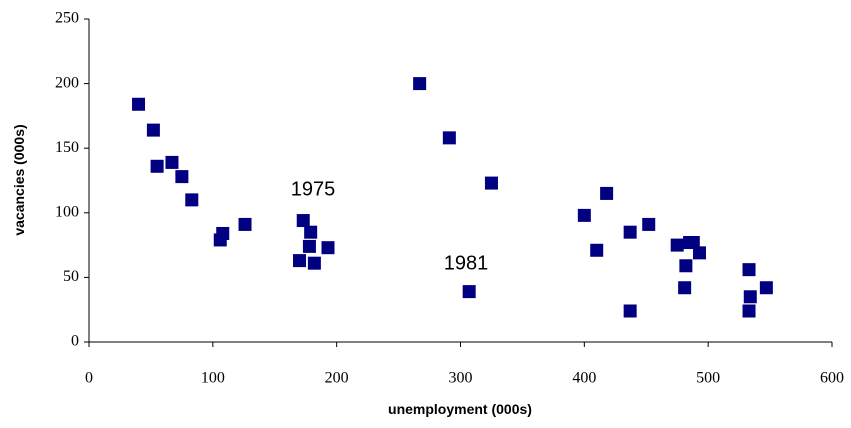 The image size is (851, 428). Describe the element at coordinates (460, 409) in the screenshot. I see `x-axis-title: unemployment (000s)` at that location.